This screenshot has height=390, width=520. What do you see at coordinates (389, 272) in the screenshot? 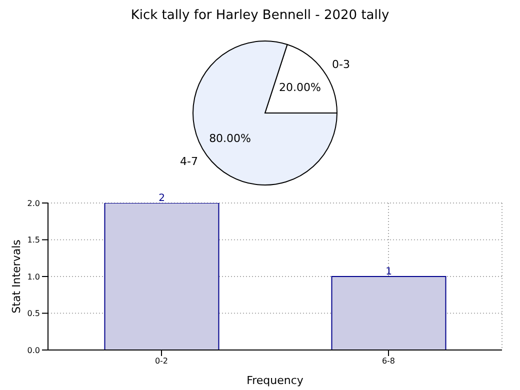
I see `data-label: 1` at bounding box center [389, 272].